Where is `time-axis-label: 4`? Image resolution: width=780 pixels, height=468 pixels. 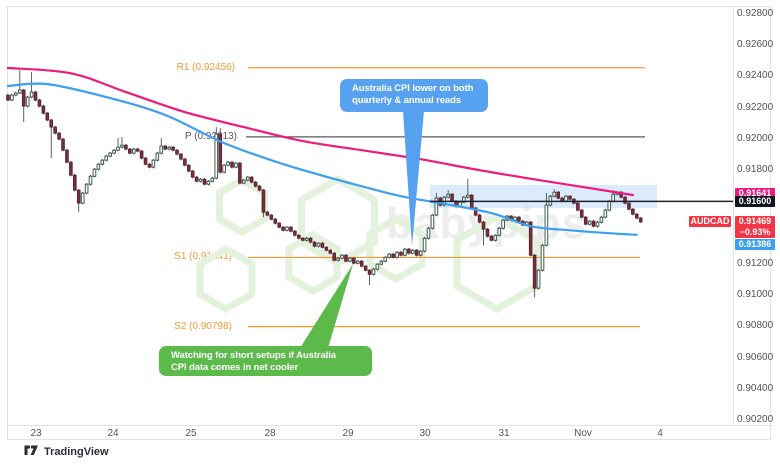
time-axis-label: 4 is located at coordinates (660, 433).